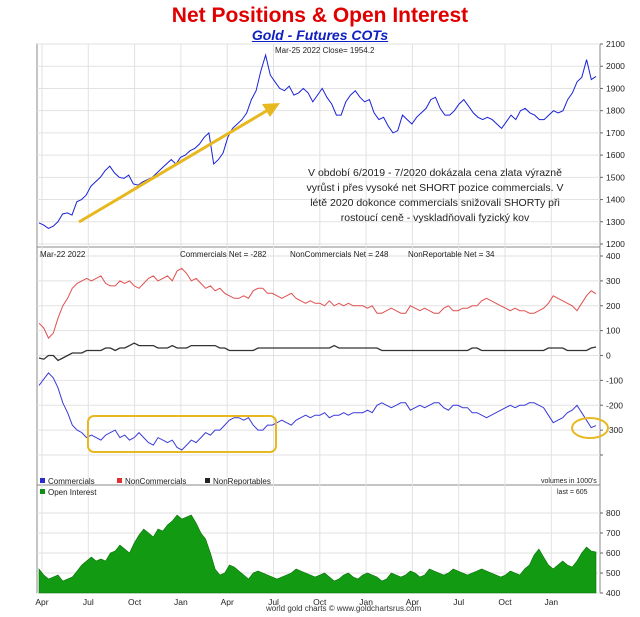 The width and height of the screenshot is (640, 617). I want to click on y-tick-label: 600, so click(613, 553).